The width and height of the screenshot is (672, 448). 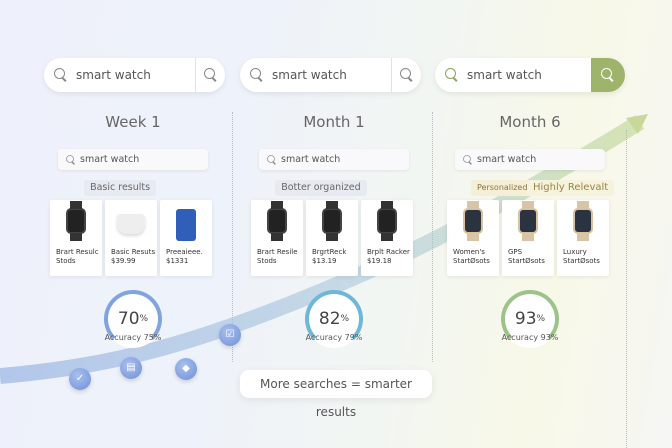 What do you see at coordinates (575, 252) in the screenshot?
I see `product-name: Luxury` at bounding box center [575, 252].